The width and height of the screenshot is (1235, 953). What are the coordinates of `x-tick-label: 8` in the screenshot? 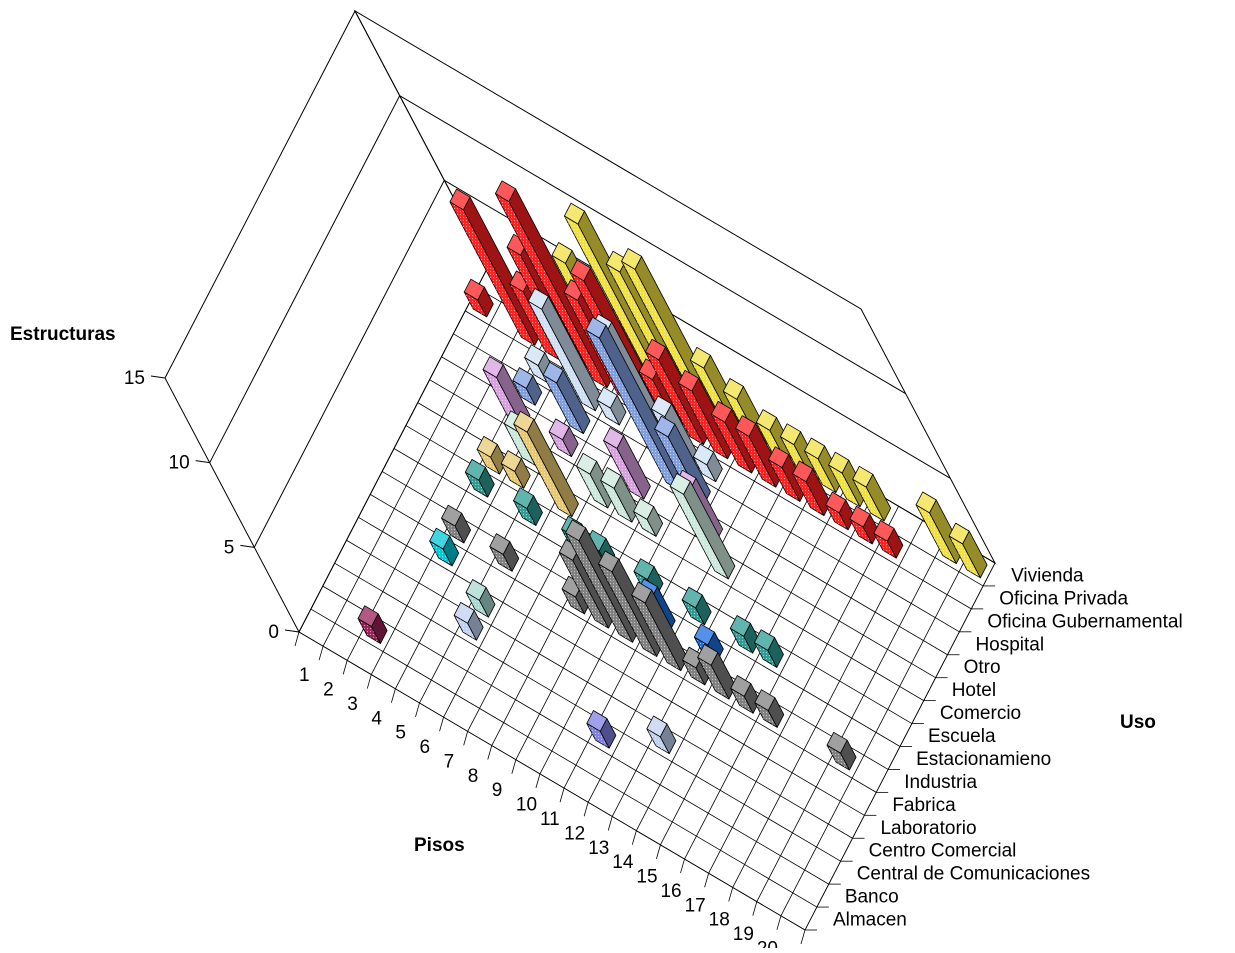 It's located at (473, 776).